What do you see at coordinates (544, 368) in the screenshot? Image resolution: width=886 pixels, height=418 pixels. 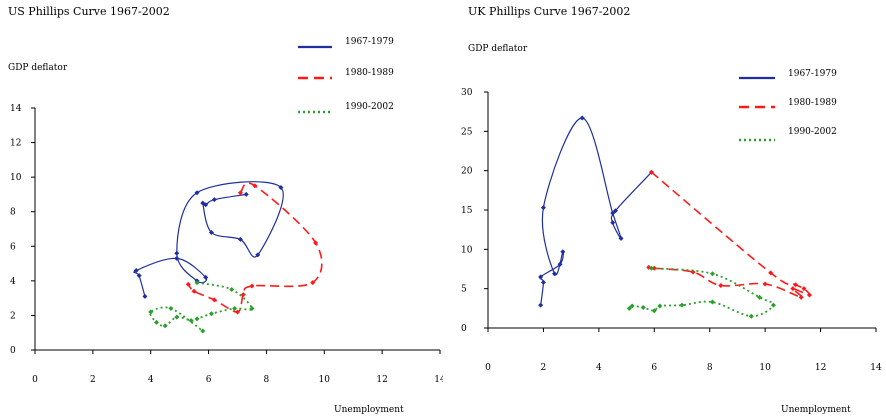 I see `x-tick-label: 2` at bounding box center [544, 368].